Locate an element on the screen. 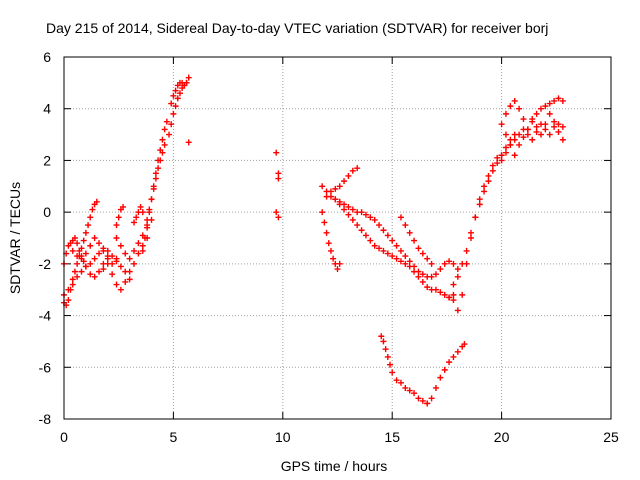 Image resolution: width=640 pixels, height=480 pixels. x-tick-label: 15 is located at coordinates (392, 437).